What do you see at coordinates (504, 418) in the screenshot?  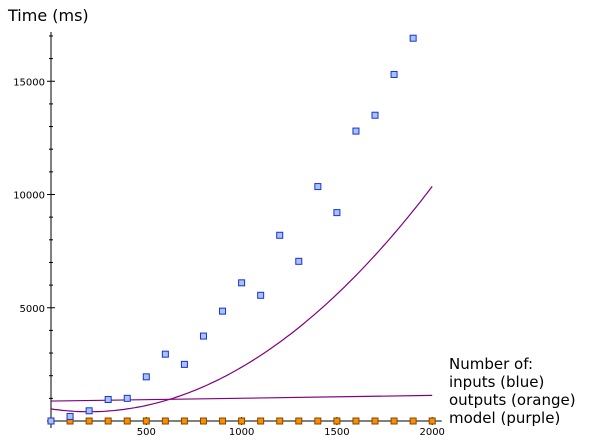 I see `annotation-line: model (purple)` at bounding box center [504, 418].